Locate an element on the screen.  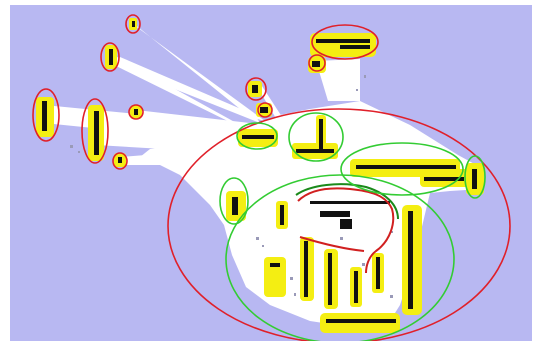
inflated-obstacle is located at coordinates (275, 277).